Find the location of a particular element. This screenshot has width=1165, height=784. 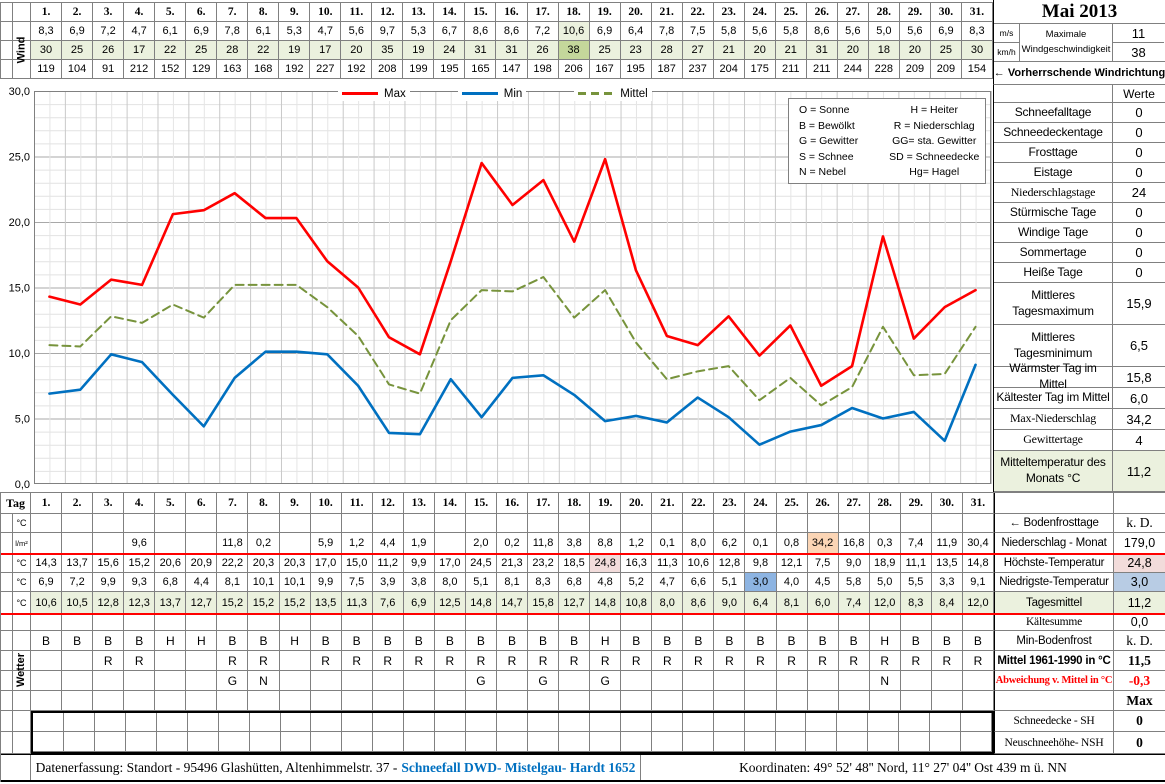

wind-direction-cell: 152 is located at coordinates (171, 69).